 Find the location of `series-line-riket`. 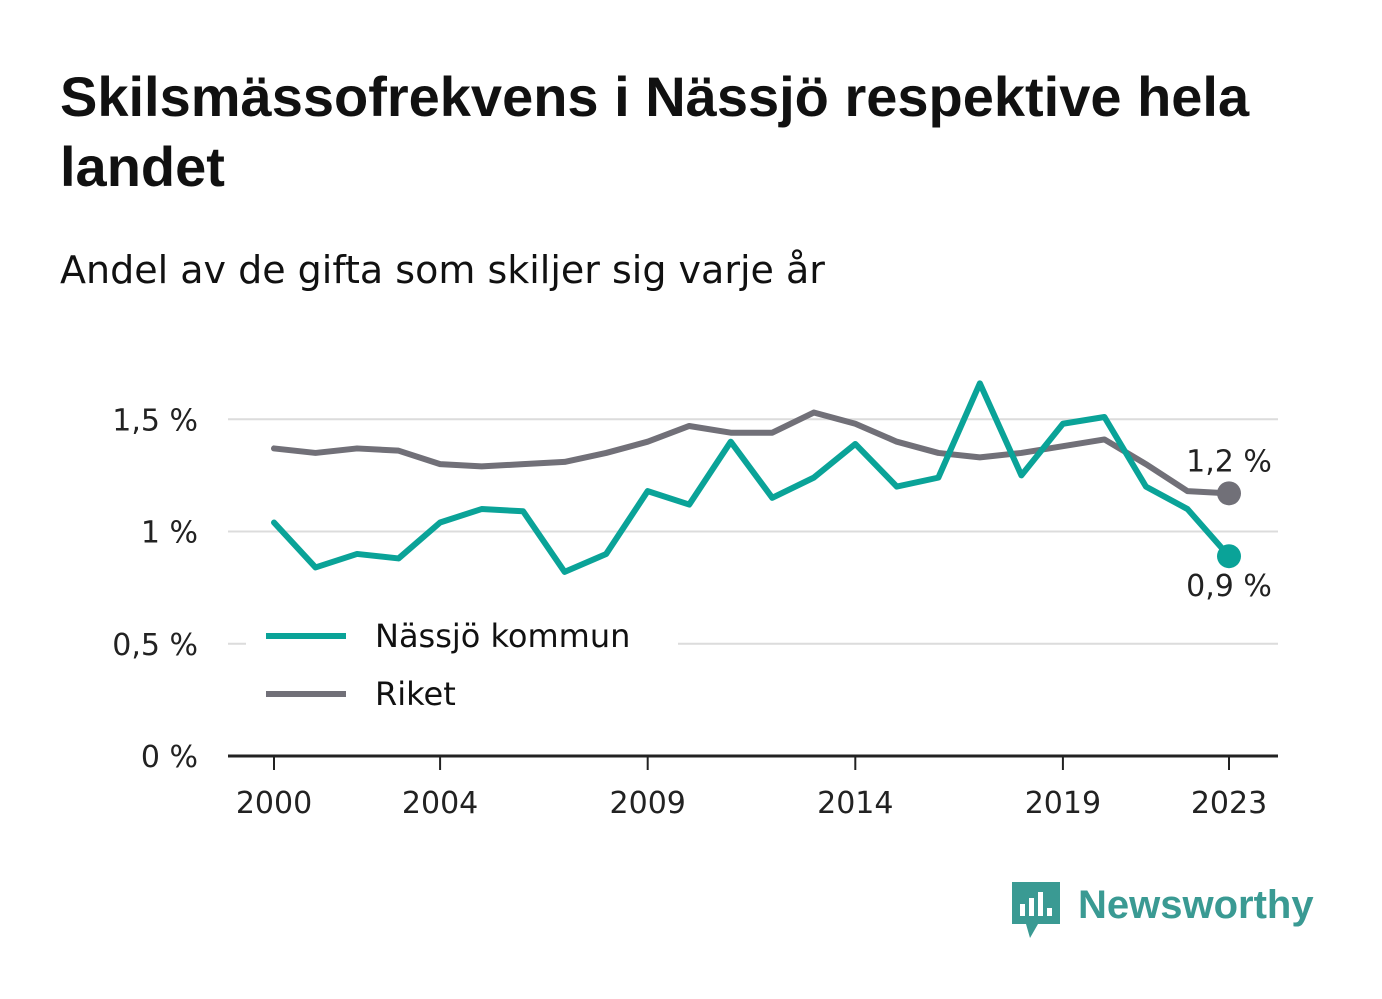

series-line-riket is located at coordinates (751, 453).